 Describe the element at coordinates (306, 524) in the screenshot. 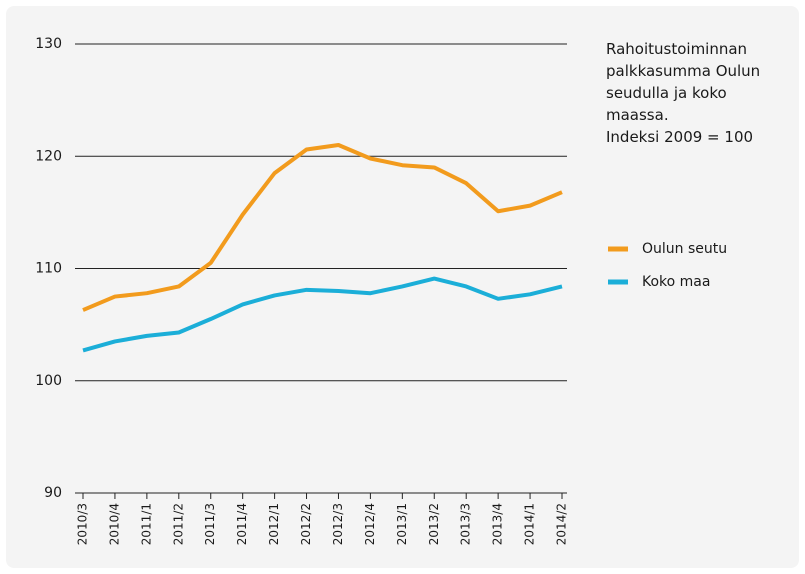

I see `x-tick-label: 2012/2` at that location.